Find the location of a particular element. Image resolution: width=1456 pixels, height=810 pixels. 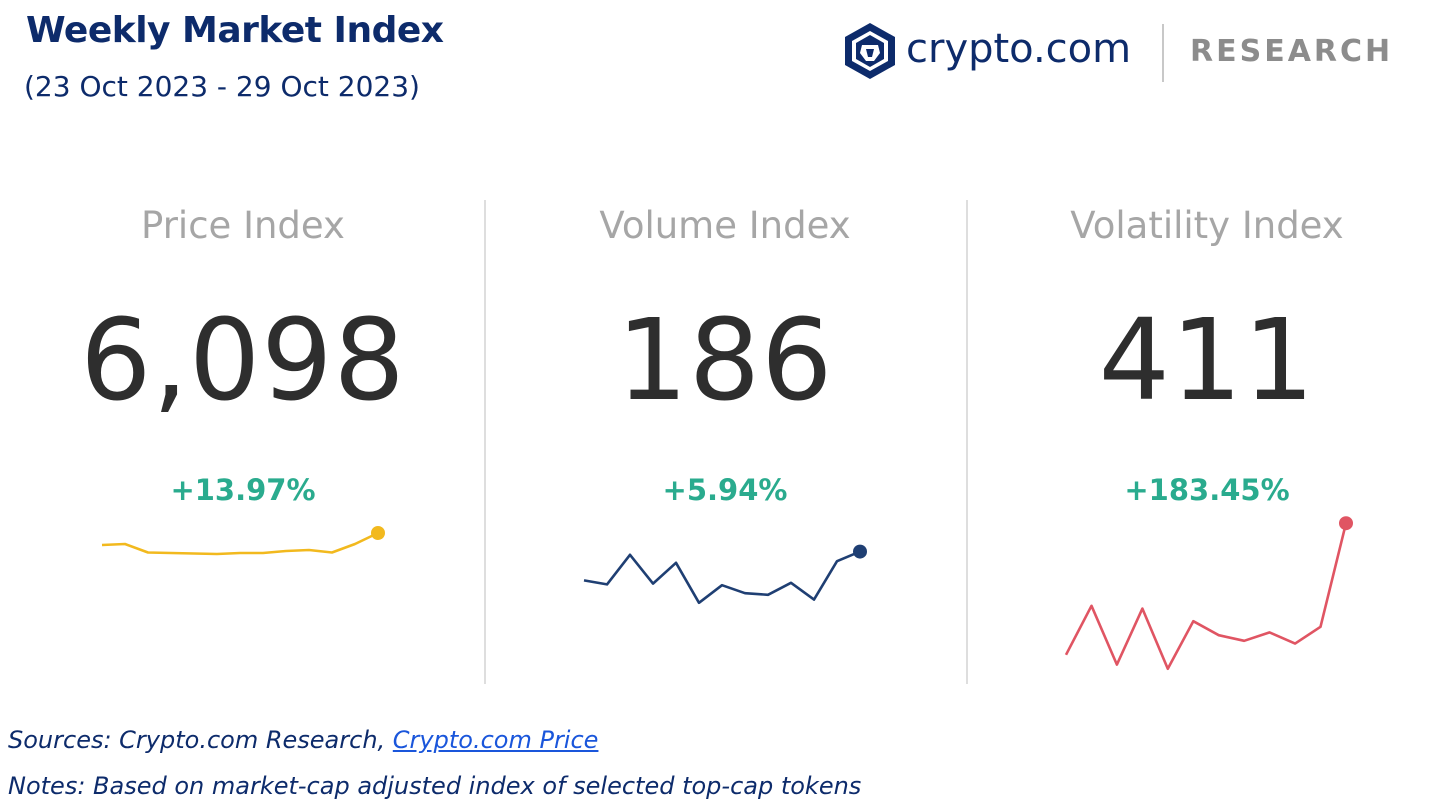

volatility-sparkline is located at coordinates (1208, 593).